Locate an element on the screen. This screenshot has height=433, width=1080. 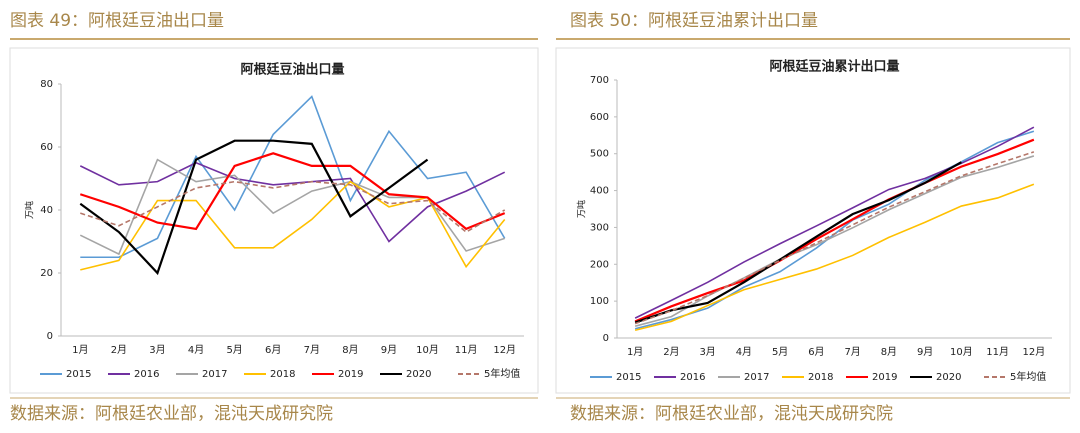
y-tick-label: 700 is located at coordinates (599, 80).